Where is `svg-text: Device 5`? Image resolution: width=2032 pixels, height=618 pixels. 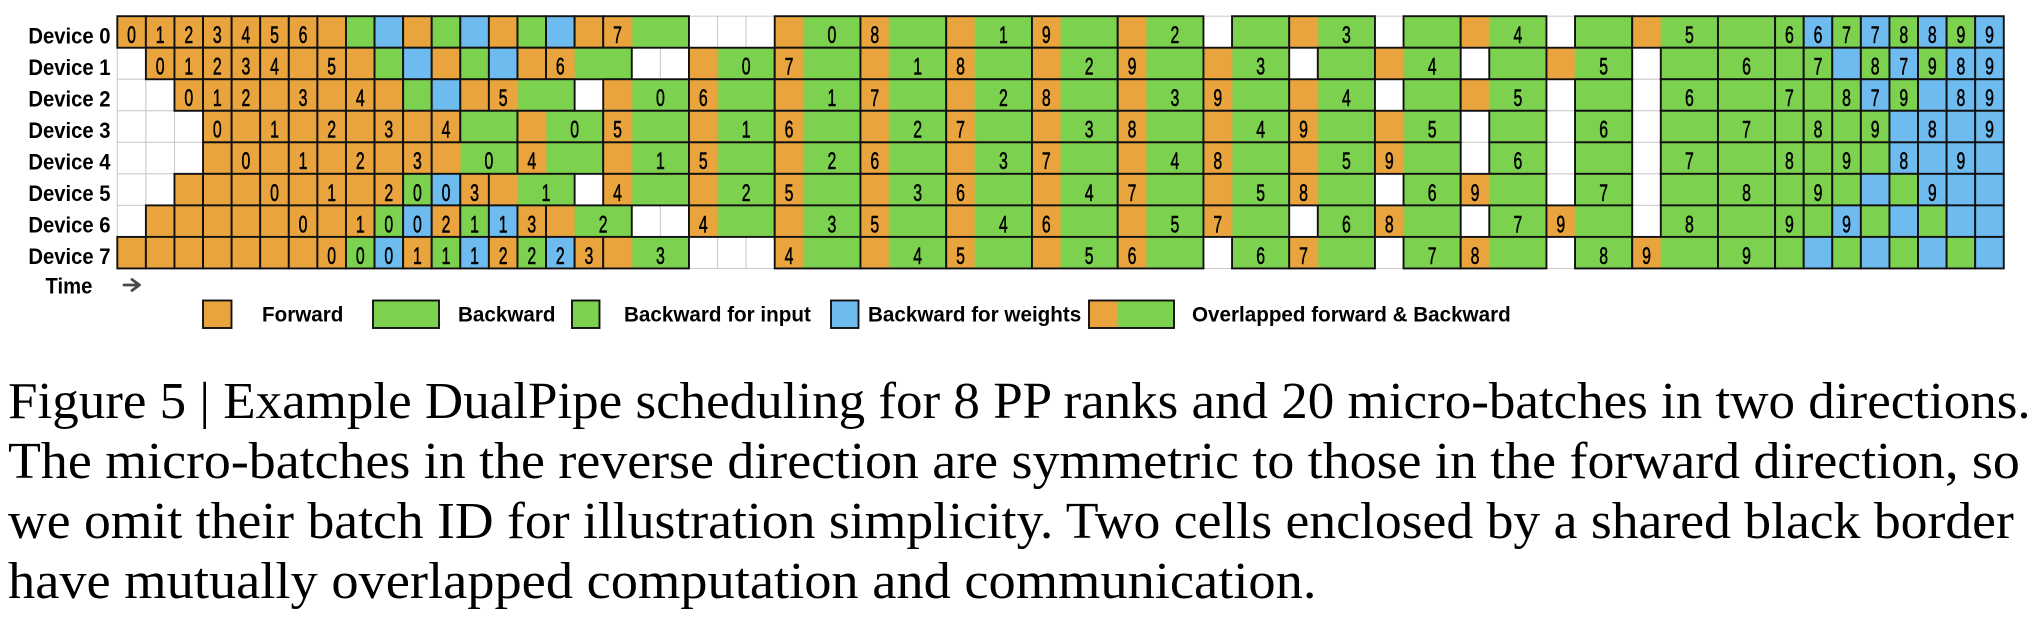
svg-text: Device 5 is located at coordinates (69, 193).